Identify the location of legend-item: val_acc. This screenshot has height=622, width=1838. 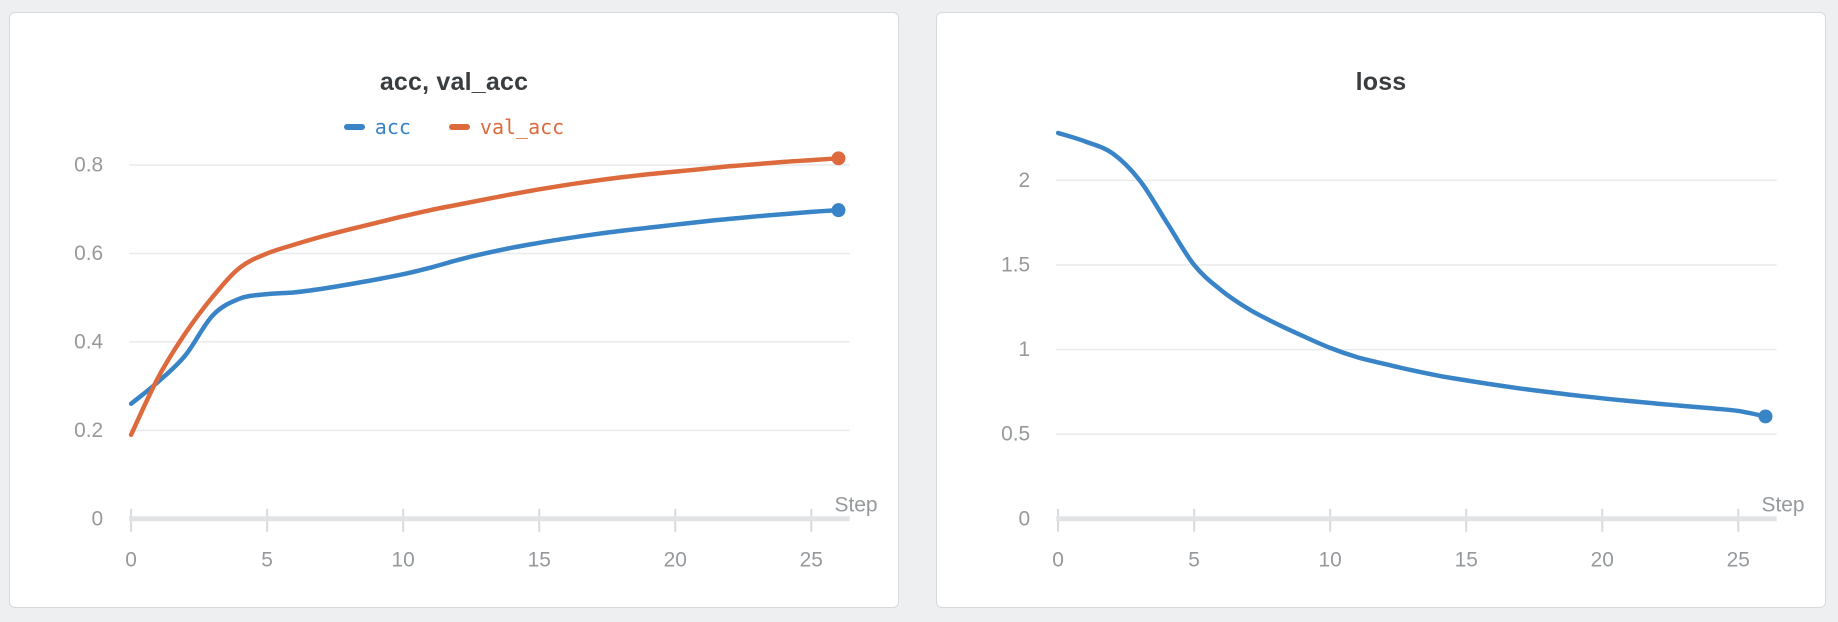
(506, 127).